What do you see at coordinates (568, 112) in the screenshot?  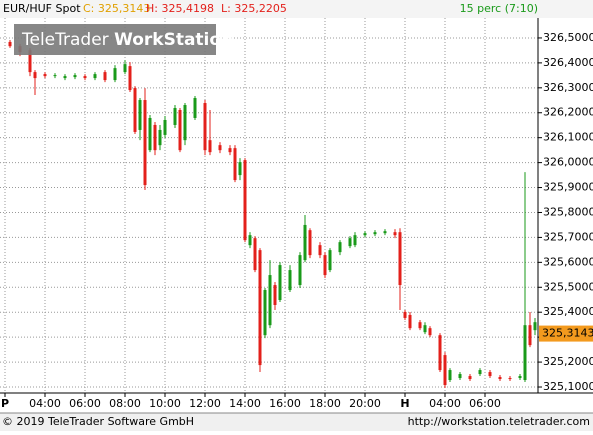 I see `y-tick-label: 326,2000` at bounding box center [568, 112].